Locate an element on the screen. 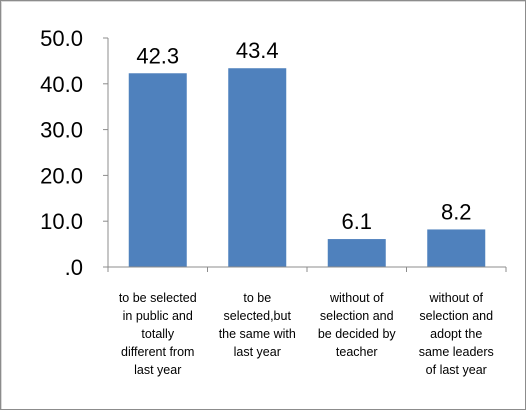  category-label-line: totally is located at coordinates (157, 334).